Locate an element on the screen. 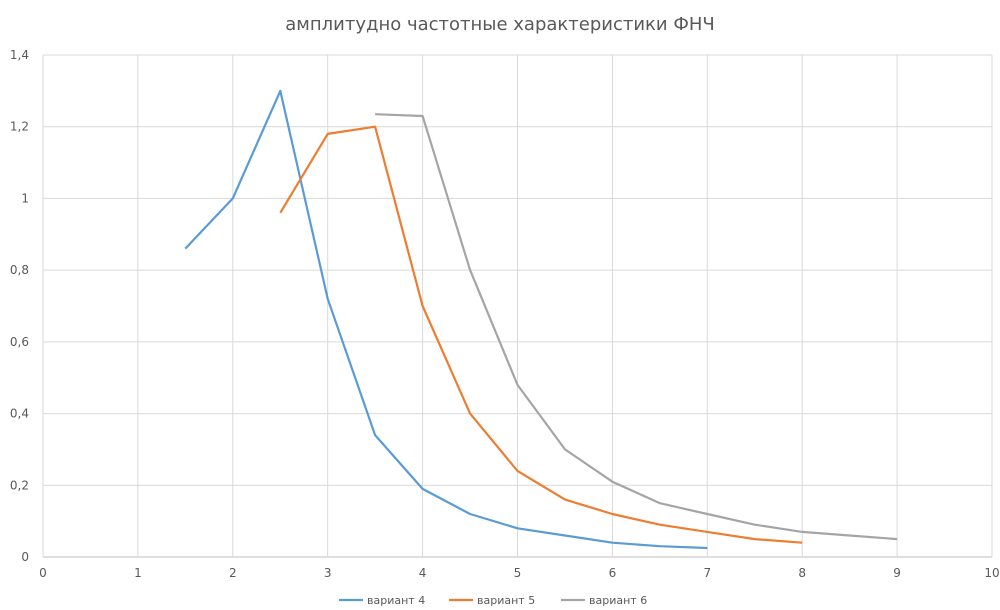 Image resolution: width=1000 pixels, height=610 pixels. x-tick-label: 9 is located at coordinates (897, 573).